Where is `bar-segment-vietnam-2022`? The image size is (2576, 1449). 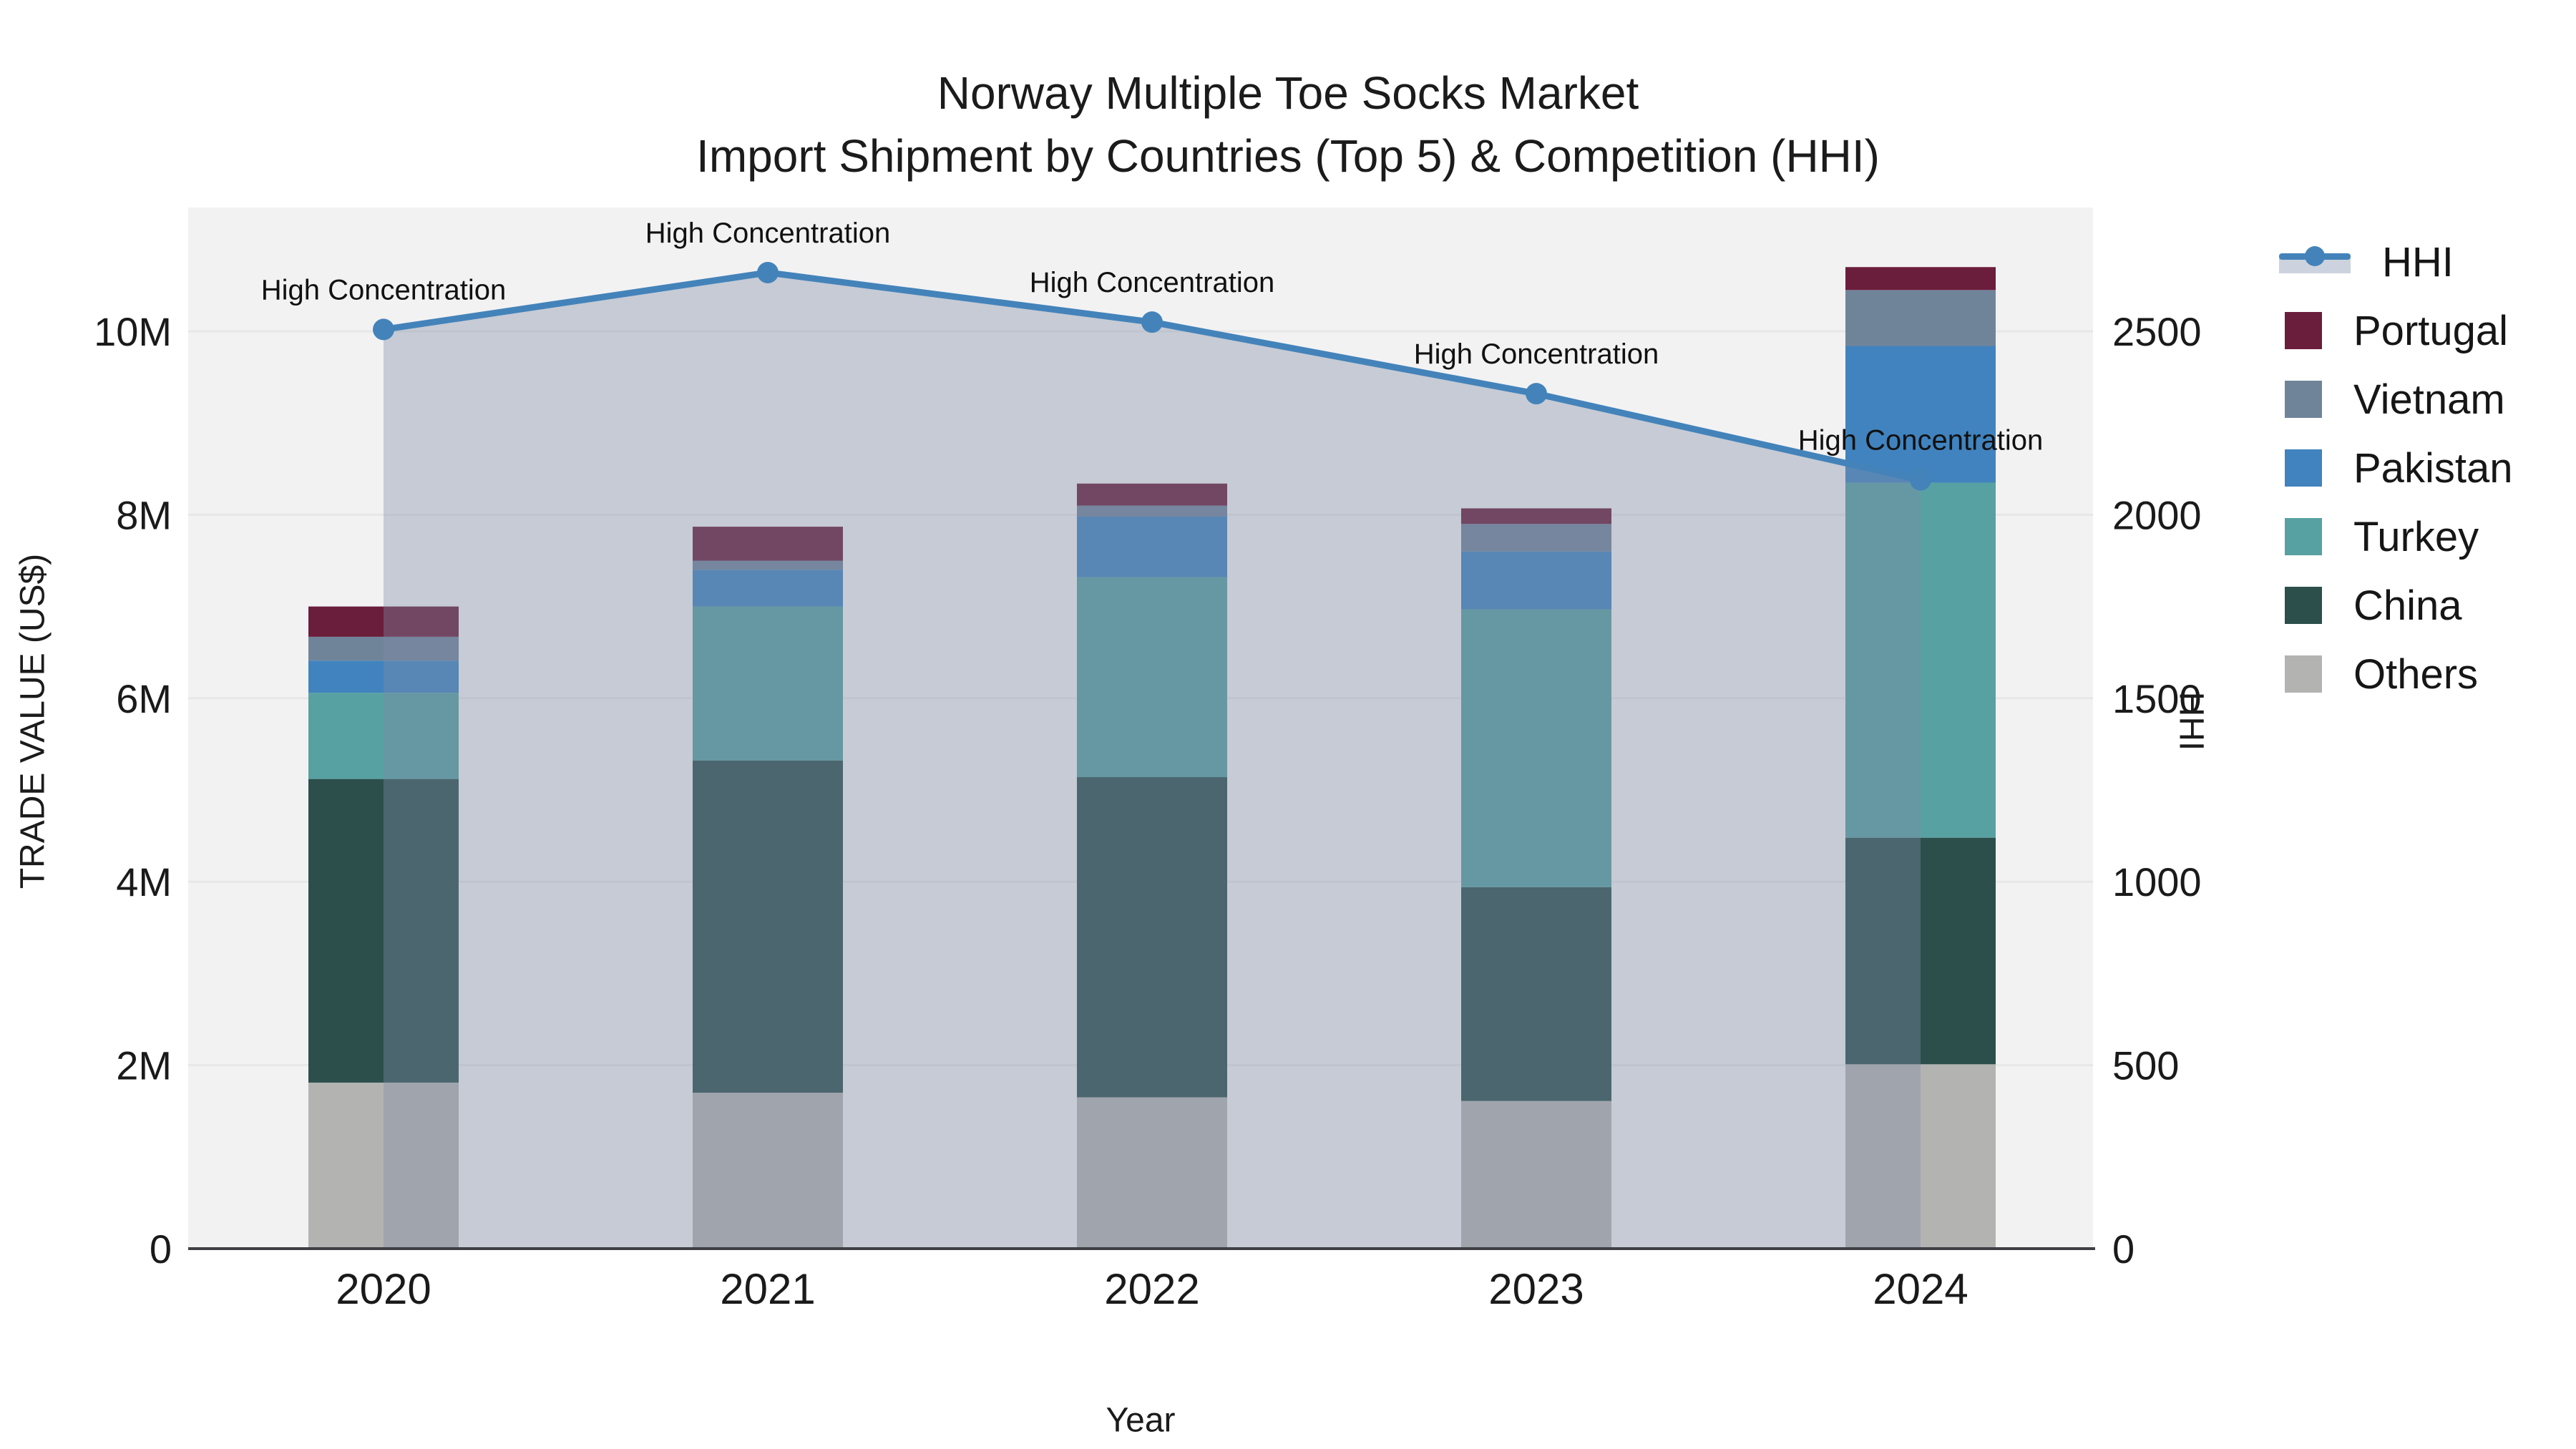
bar-segment-vietnam-2022 is located at coordinates (1152, 511).